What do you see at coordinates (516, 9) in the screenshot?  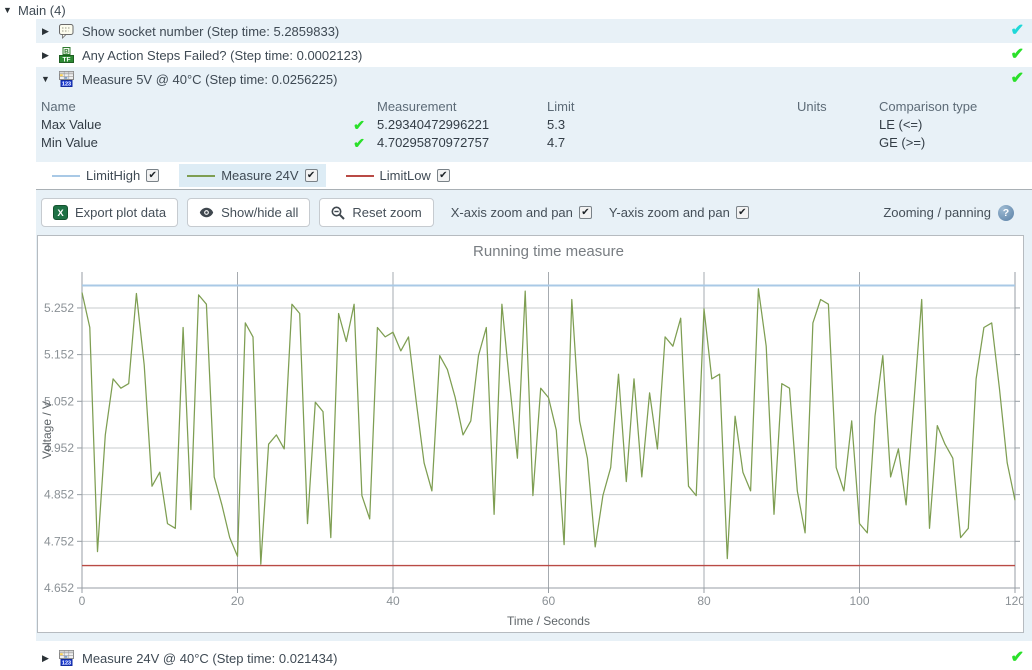 I see `main-sequence-header: ▼ Main (4)` at bounding box center [516, 9].